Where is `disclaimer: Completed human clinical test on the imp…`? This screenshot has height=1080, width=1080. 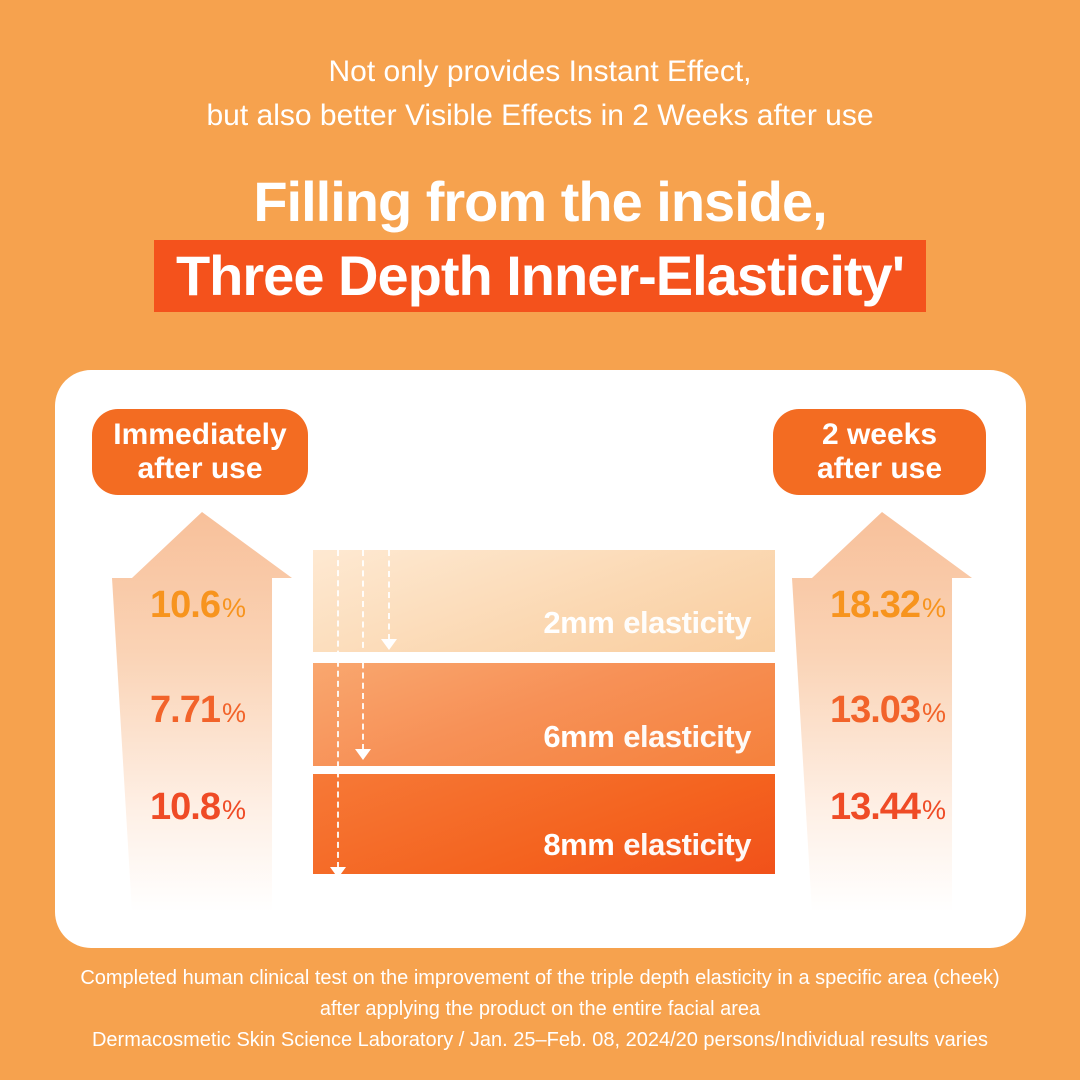
disclaimer: Completed human clinical test on the imp… is located at coordinates (540, 1009).